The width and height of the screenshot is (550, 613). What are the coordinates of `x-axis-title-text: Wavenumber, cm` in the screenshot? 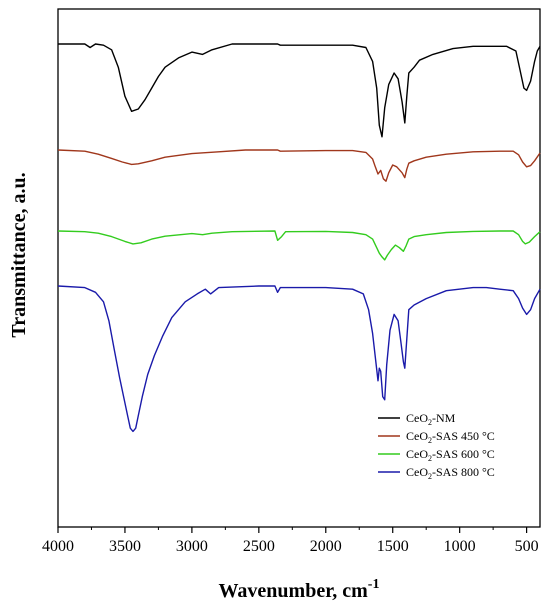 It's located at (294, 591).